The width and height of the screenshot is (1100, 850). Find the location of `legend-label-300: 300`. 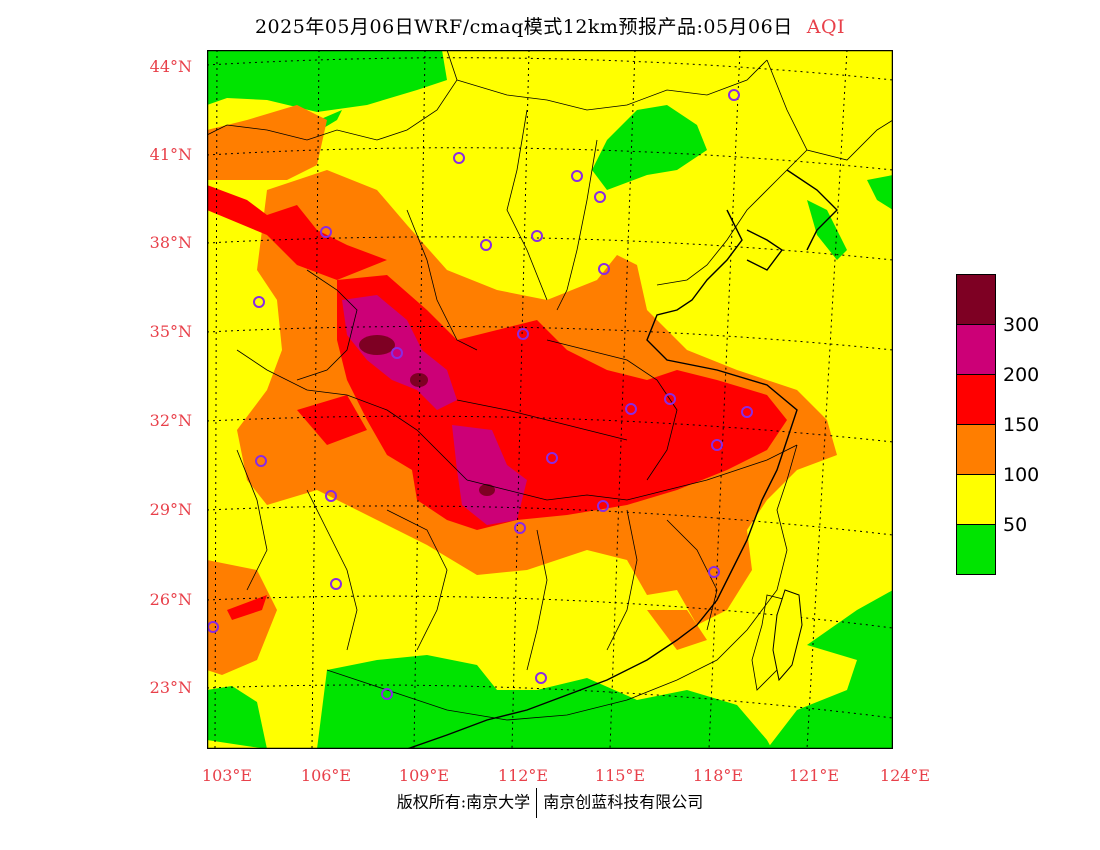

legend-label-300: 300 is located at coordinates (1021, 325).